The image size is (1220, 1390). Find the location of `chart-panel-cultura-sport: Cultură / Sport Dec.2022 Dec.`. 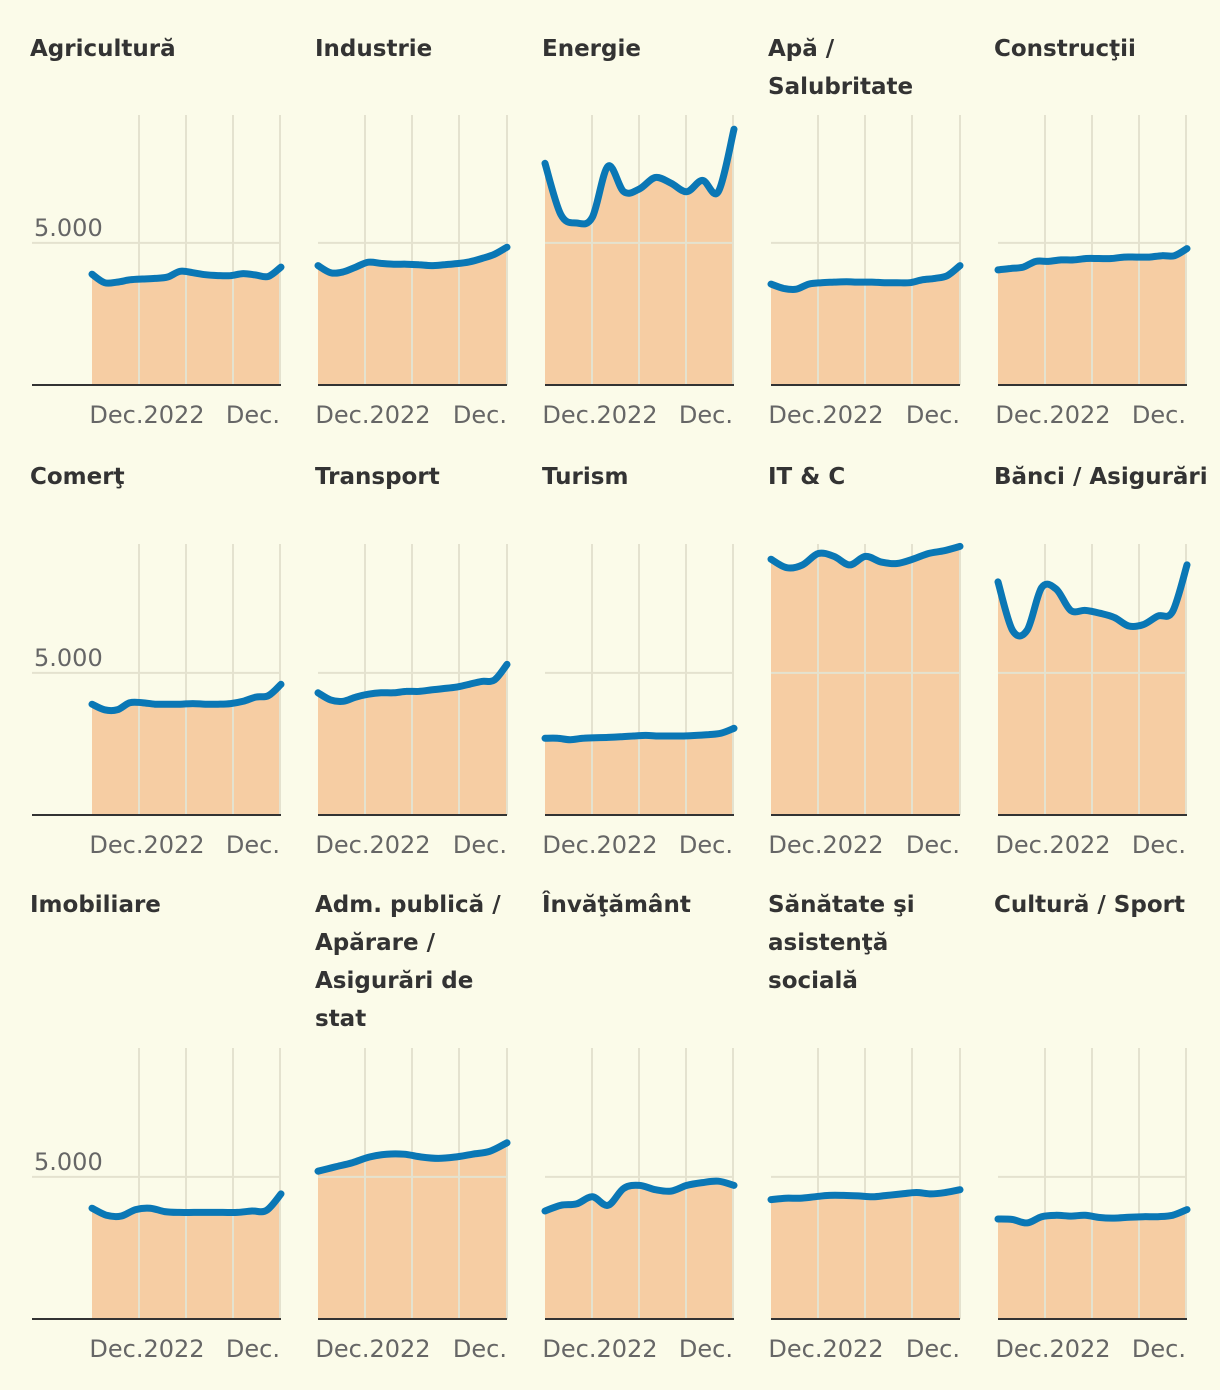

chart-panel-cultura-sport: Cultură / Sport Dec.2022 Dec. is located at coordinates (1107, 1123).